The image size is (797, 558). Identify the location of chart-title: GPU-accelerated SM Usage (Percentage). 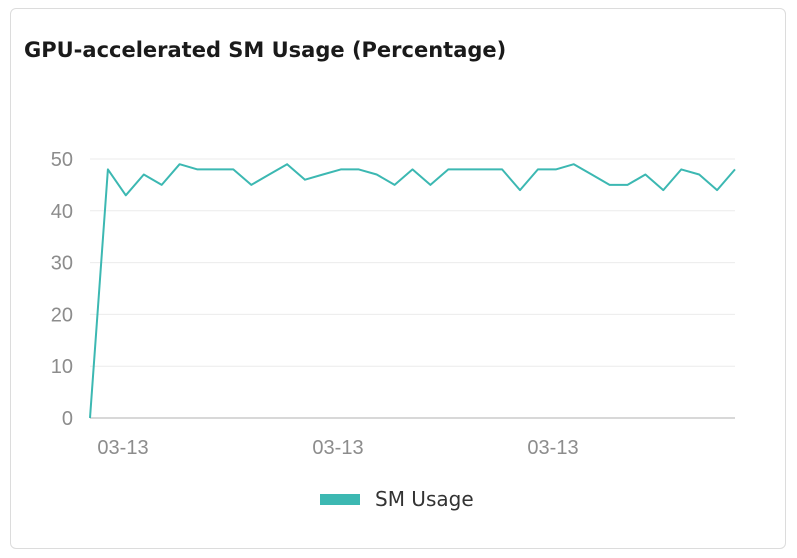
(265, 50).